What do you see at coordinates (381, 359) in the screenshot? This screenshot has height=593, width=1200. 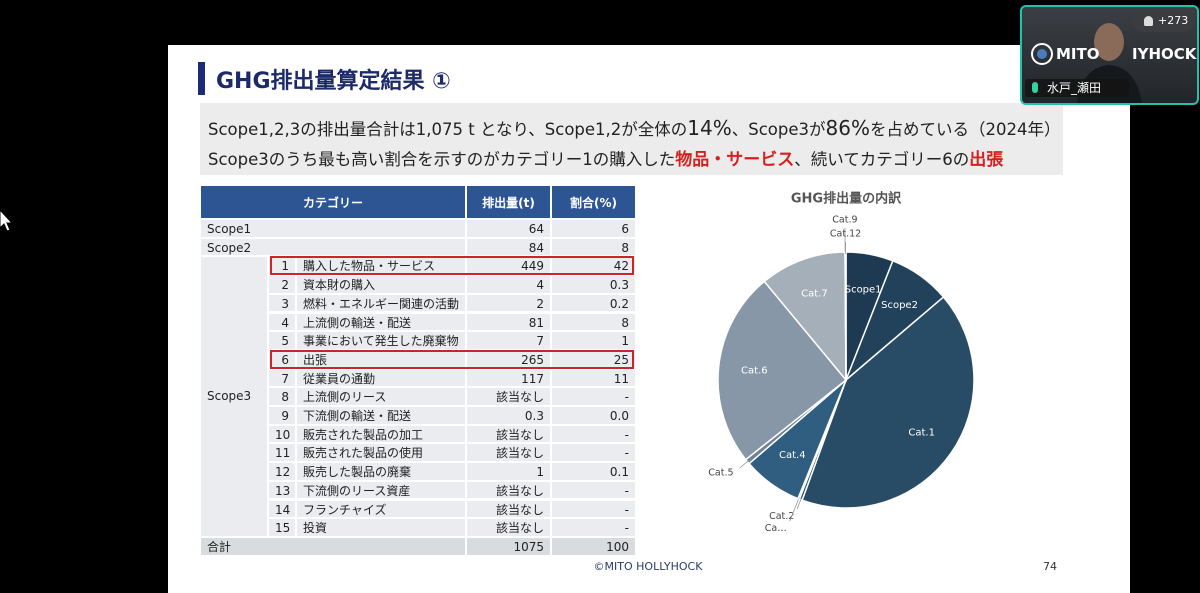 I see `category-name: 出張` at bounding box center [381, 359].